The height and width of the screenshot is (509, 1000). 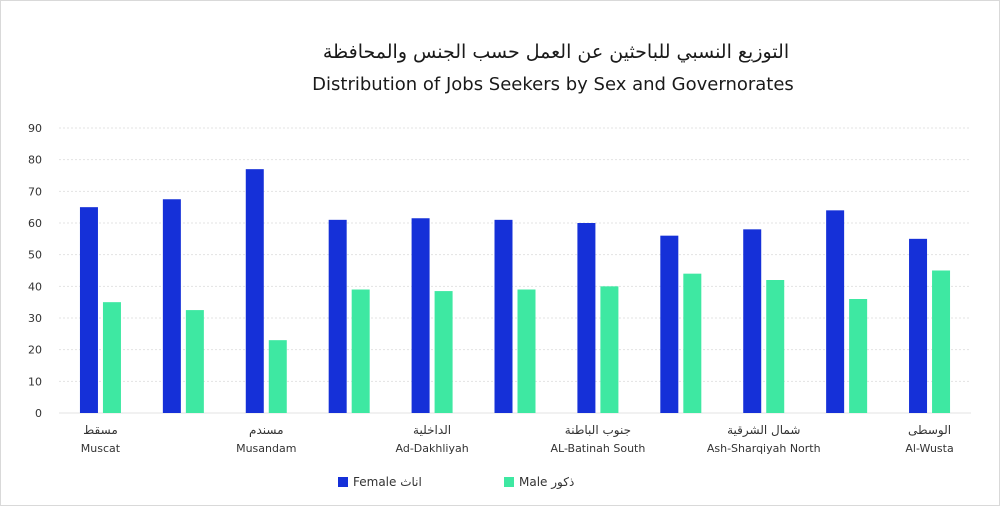 I want to click on x-tick-label-arabic: الداخلية, so click(x=432, y=430).